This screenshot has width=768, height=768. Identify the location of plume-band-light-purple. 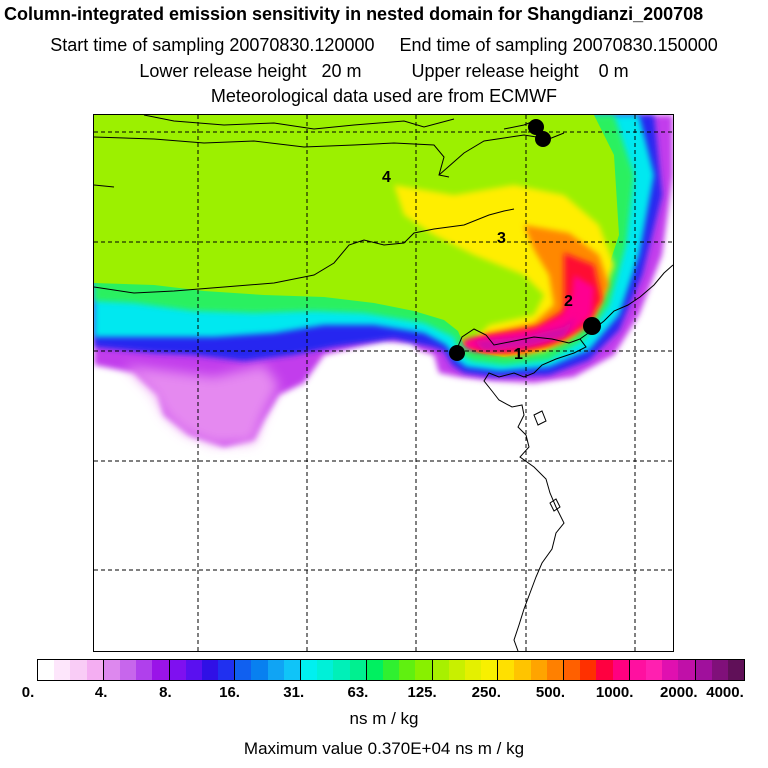
(201, 405).